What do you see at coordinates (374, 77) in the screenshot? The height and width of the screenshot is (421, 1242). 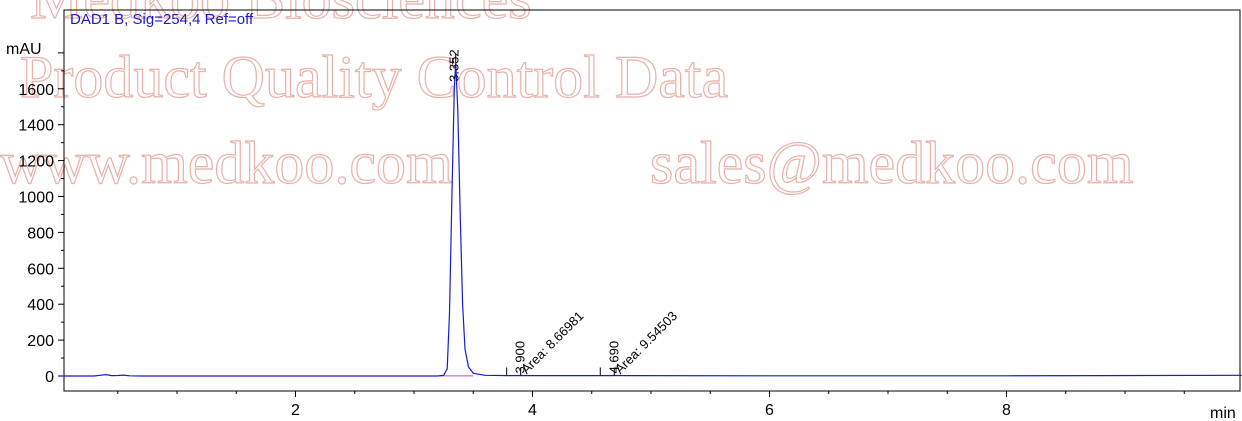 I see `watermark-line2: Product Quality Control Data` at bounding box center [374, 77].